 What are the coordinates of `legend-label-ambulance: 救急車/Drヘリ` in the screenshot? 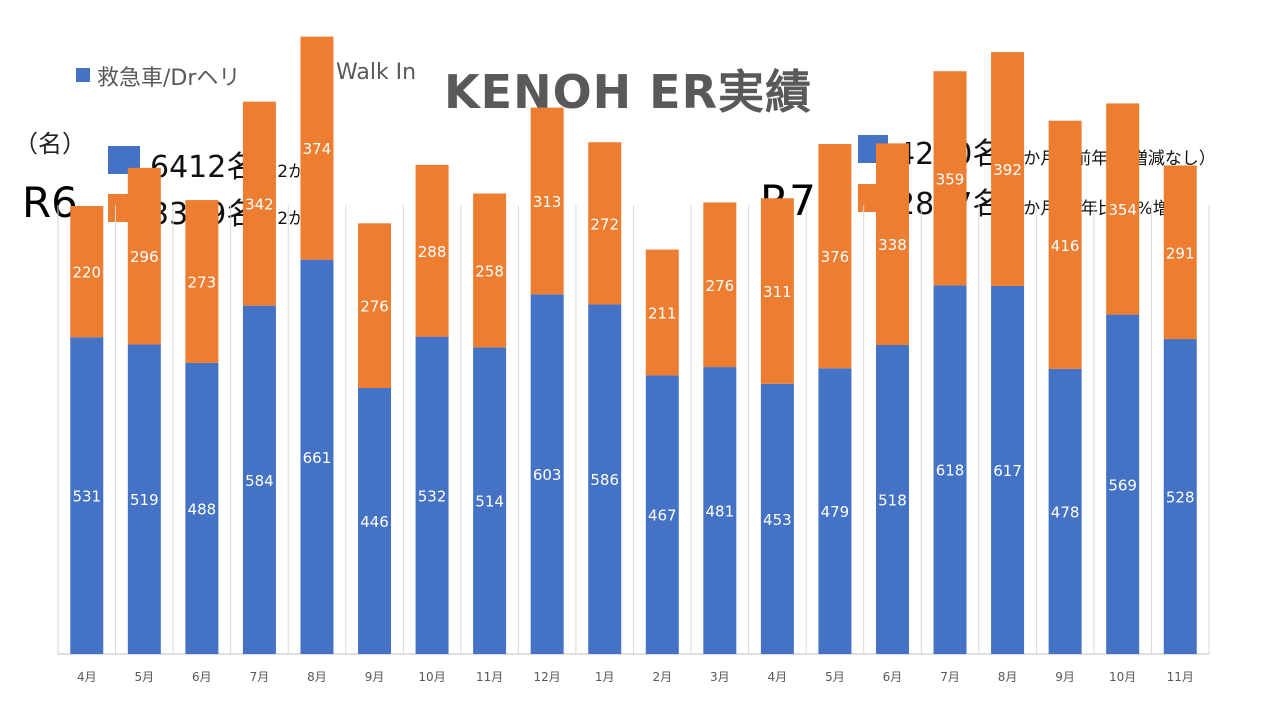 It's located at (169, 78).